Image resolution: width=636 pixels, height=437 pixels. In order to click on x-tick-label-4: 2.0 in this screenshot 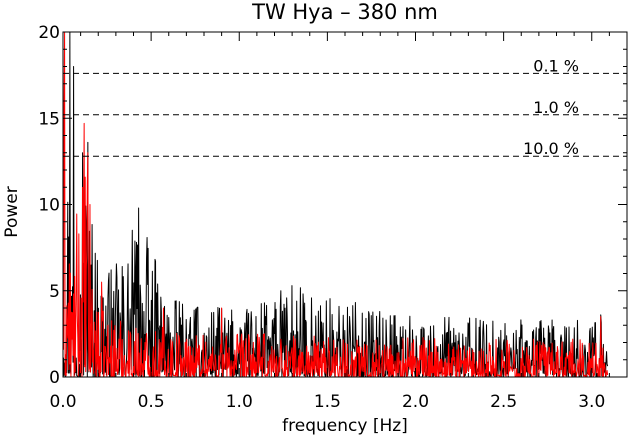, I will do `click(415, 402)`.